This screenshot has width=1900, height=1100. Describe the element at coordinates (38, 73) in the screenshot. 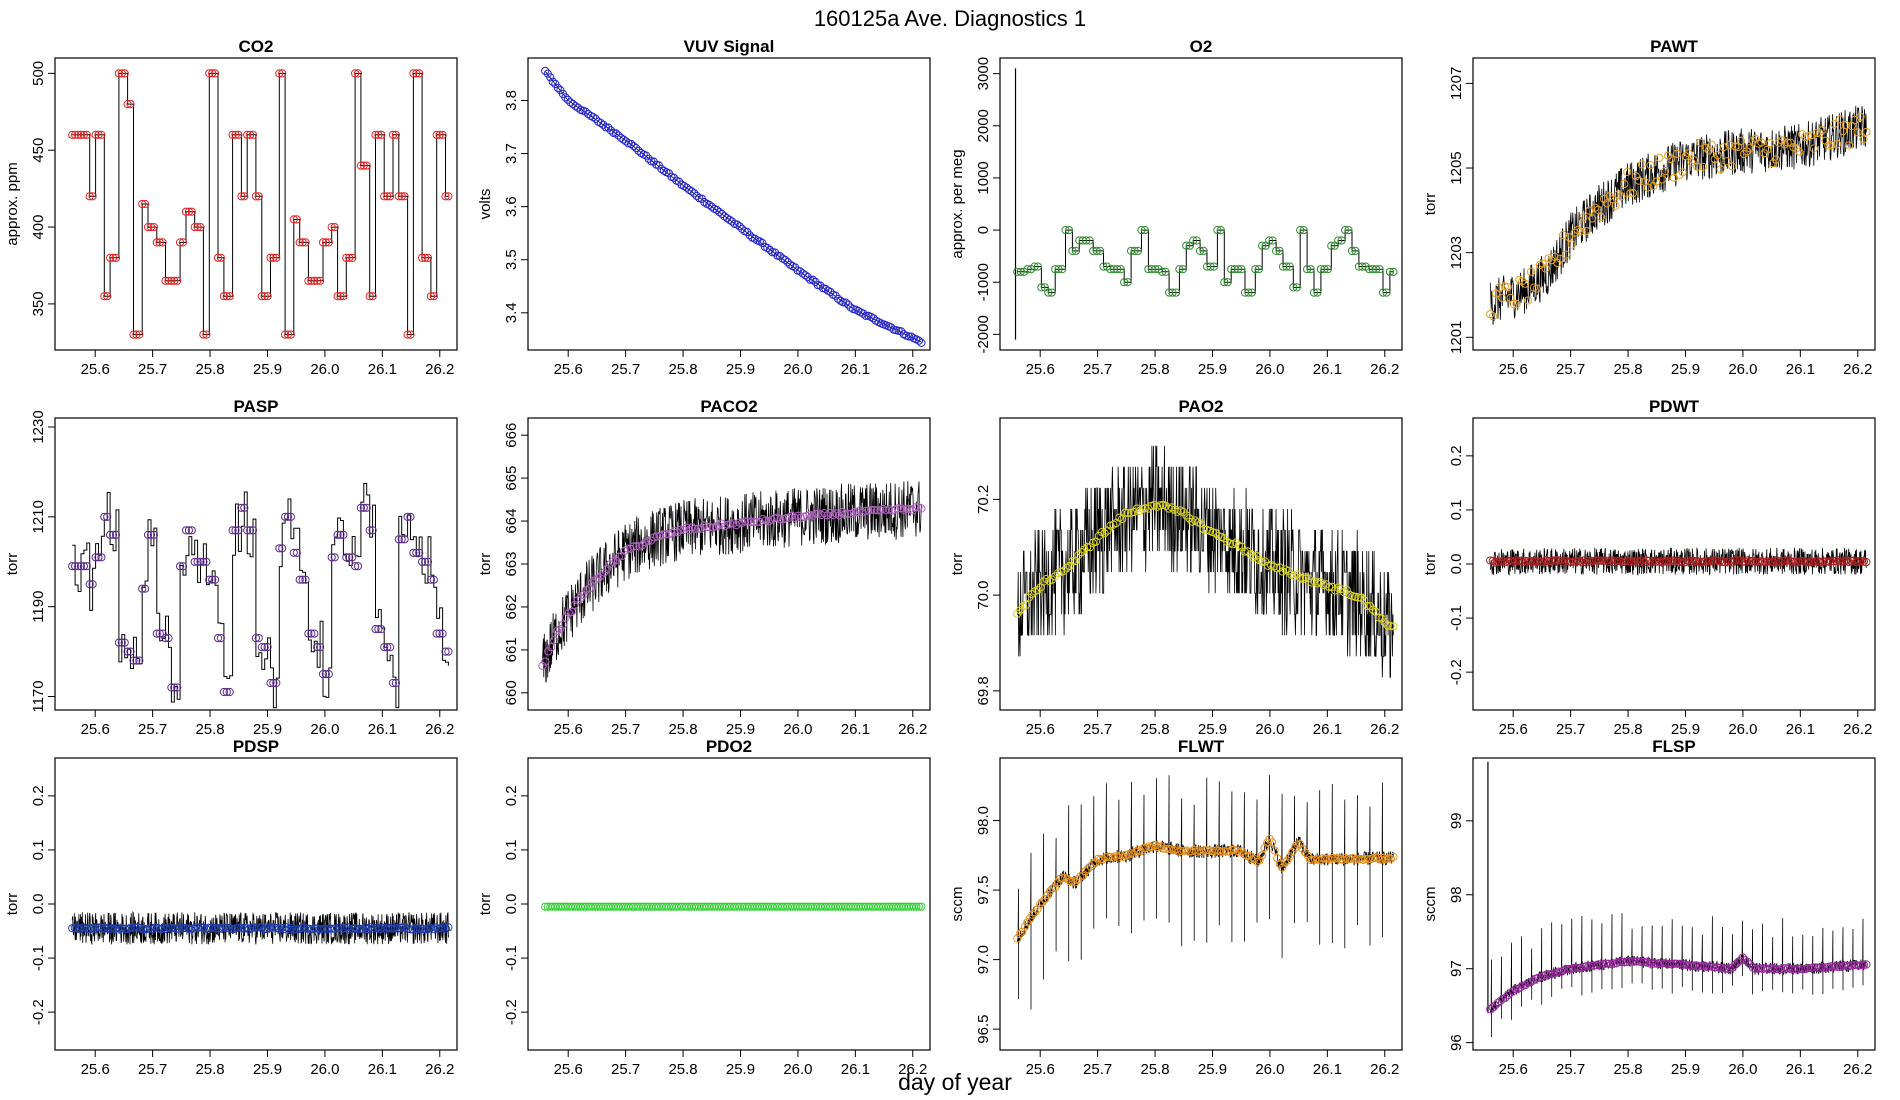

I see `y-tick-label: 500` at that location.